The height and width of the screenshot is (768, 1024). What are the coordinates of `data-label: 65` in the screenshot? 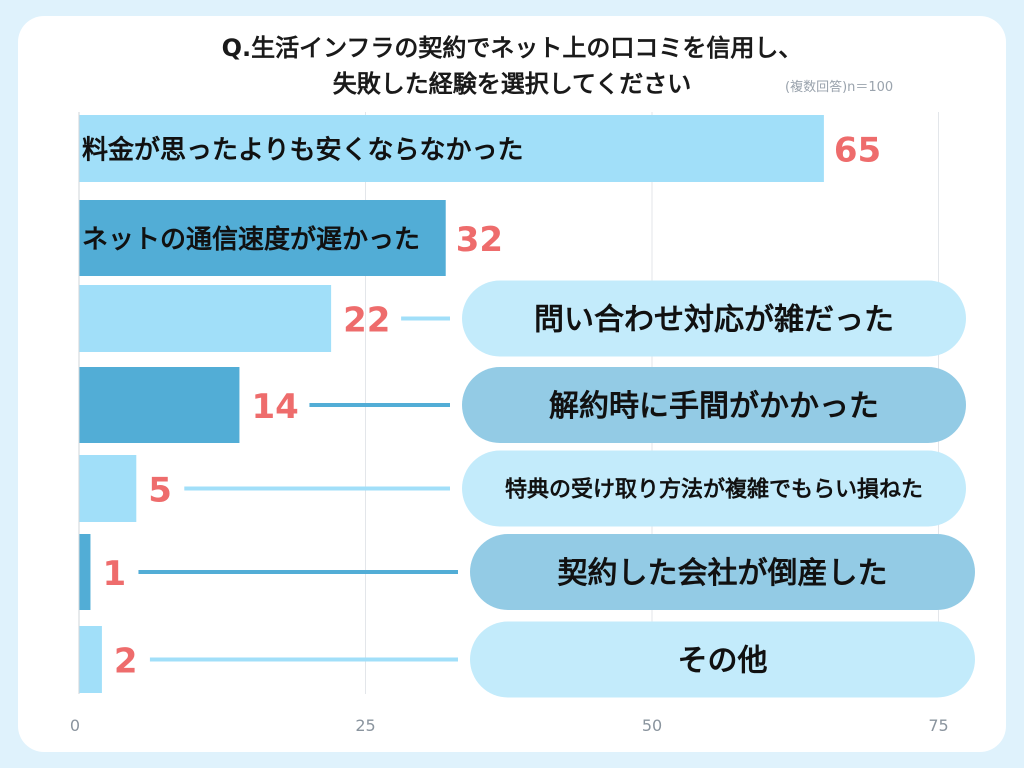 It's located at (857, 151).